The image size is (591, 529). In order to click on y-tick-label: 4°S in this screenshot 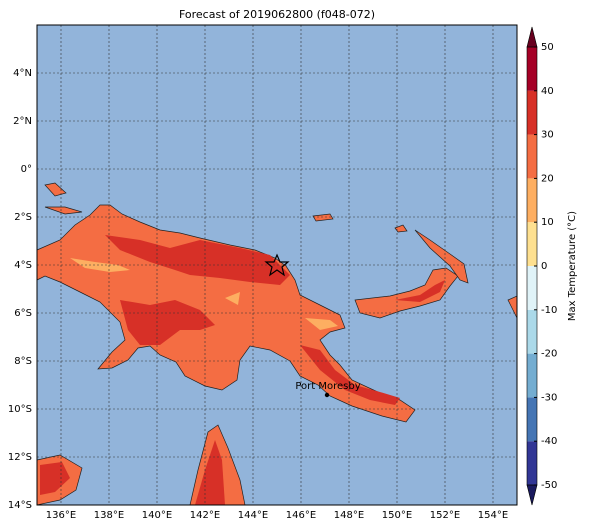, I will do `click(23, 265)`.